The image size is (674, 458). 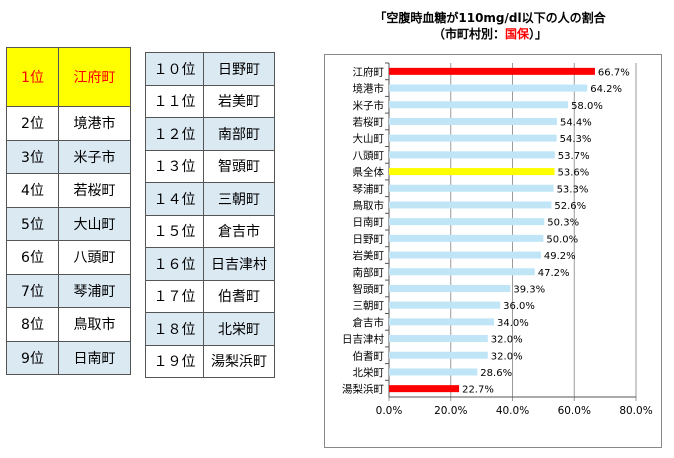 I want to click on ranking-municipality: 鳥取市, so click(x=94, y=324).